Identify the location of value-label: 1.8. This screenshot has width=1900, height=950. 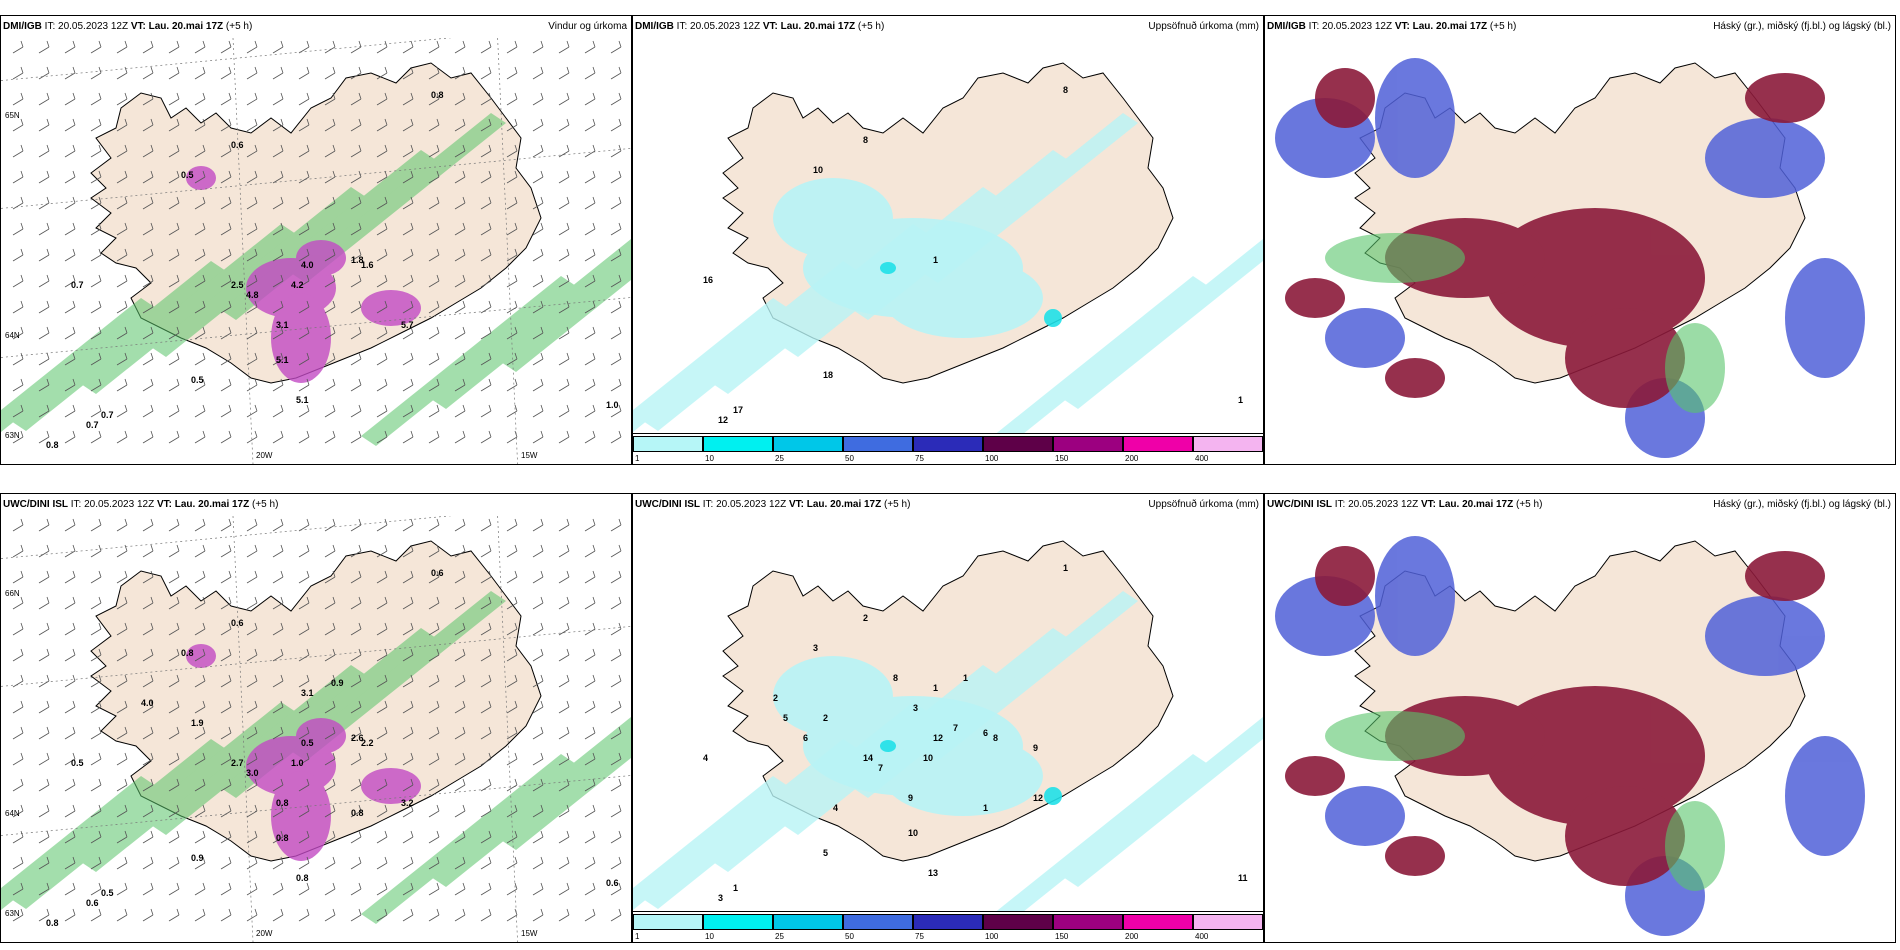
(357, 260).